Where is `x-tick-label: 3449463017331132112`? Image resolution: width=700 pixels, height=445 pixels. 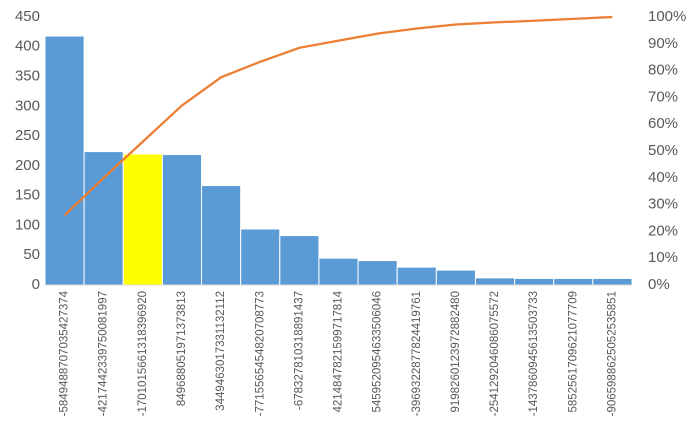 x-tick-label: 3449463017331132112 is located at coordinates (221, 351).